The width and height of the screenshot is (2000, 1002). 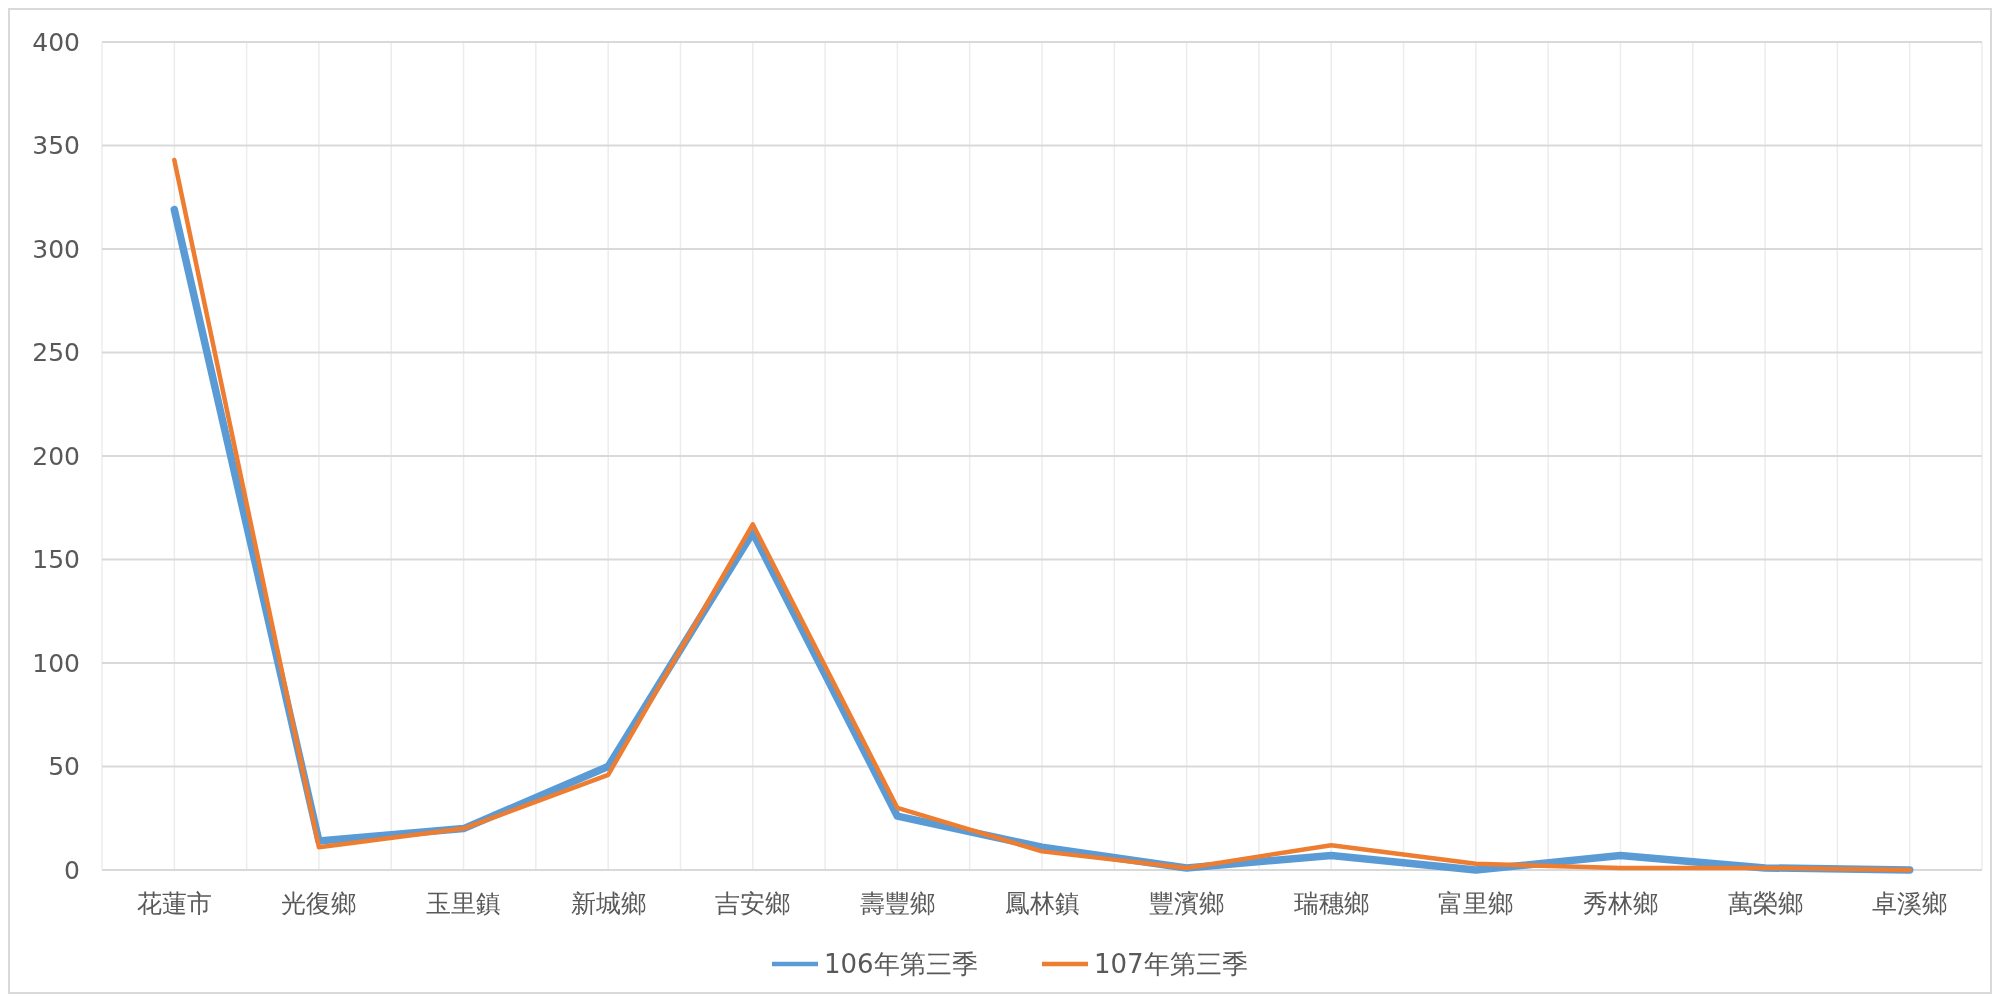 What do you see at coordinates (1765, 903) in the screenshot?
I see `x-tick-label: 萬榮鄉` at bounding box center [1765, 903].